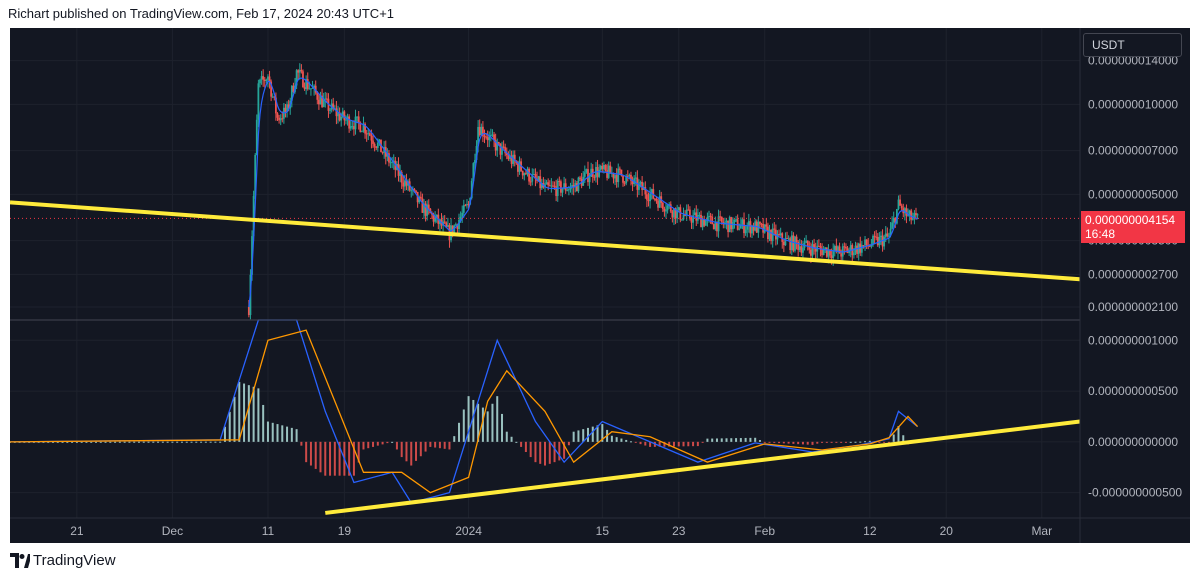 The height and width of the screenshot is (580, 1200). I want to click on time-tick-label: 23, so click(679, 531).